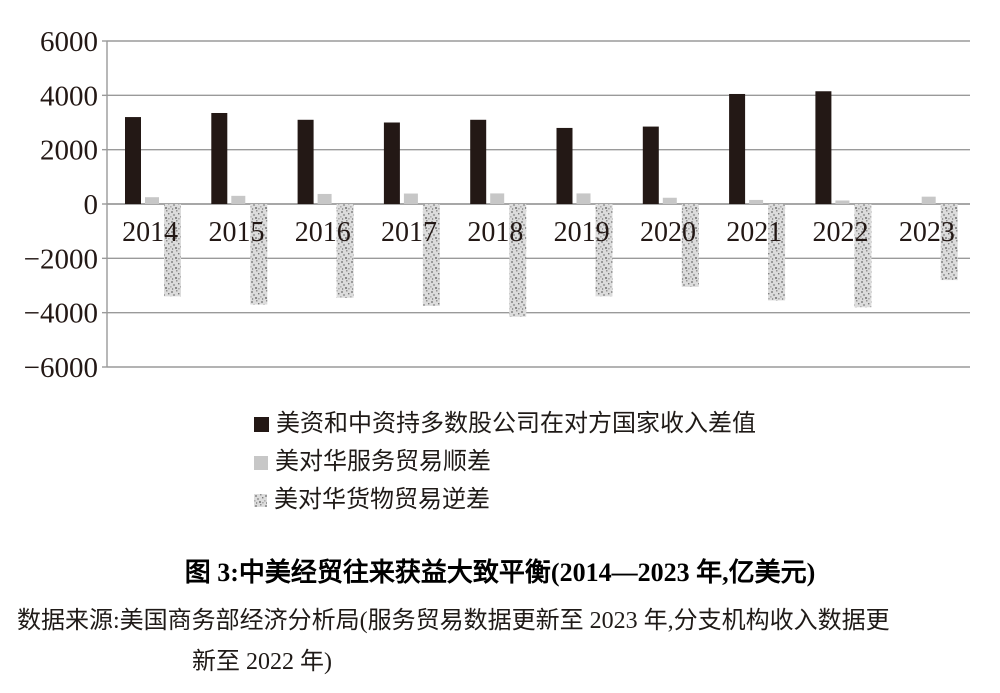 This screenshot has width=1000, height=693. What do you see at coordinates (949, 242) in the screenshot?
I see `bar-goods-deficit-2023` at bounding box center [949, 242].